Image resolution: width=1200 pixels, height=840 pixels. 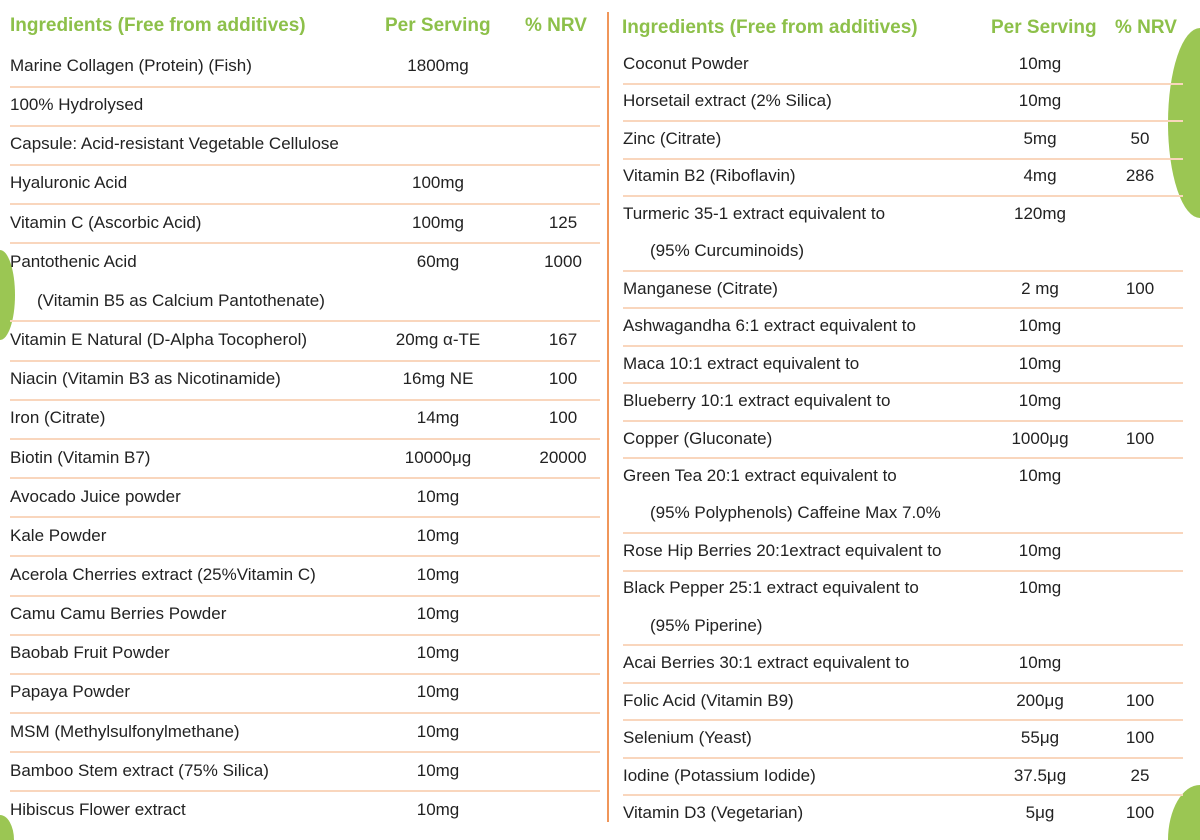 I want to click on per-serving-value: 2 mg, so click(x=1040, y=288).